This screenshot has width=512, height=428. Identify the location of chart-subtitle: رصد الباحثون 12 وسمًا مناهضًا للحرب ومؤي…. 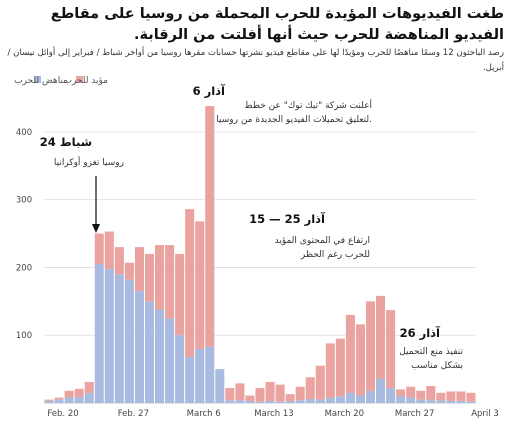
(255, 60).